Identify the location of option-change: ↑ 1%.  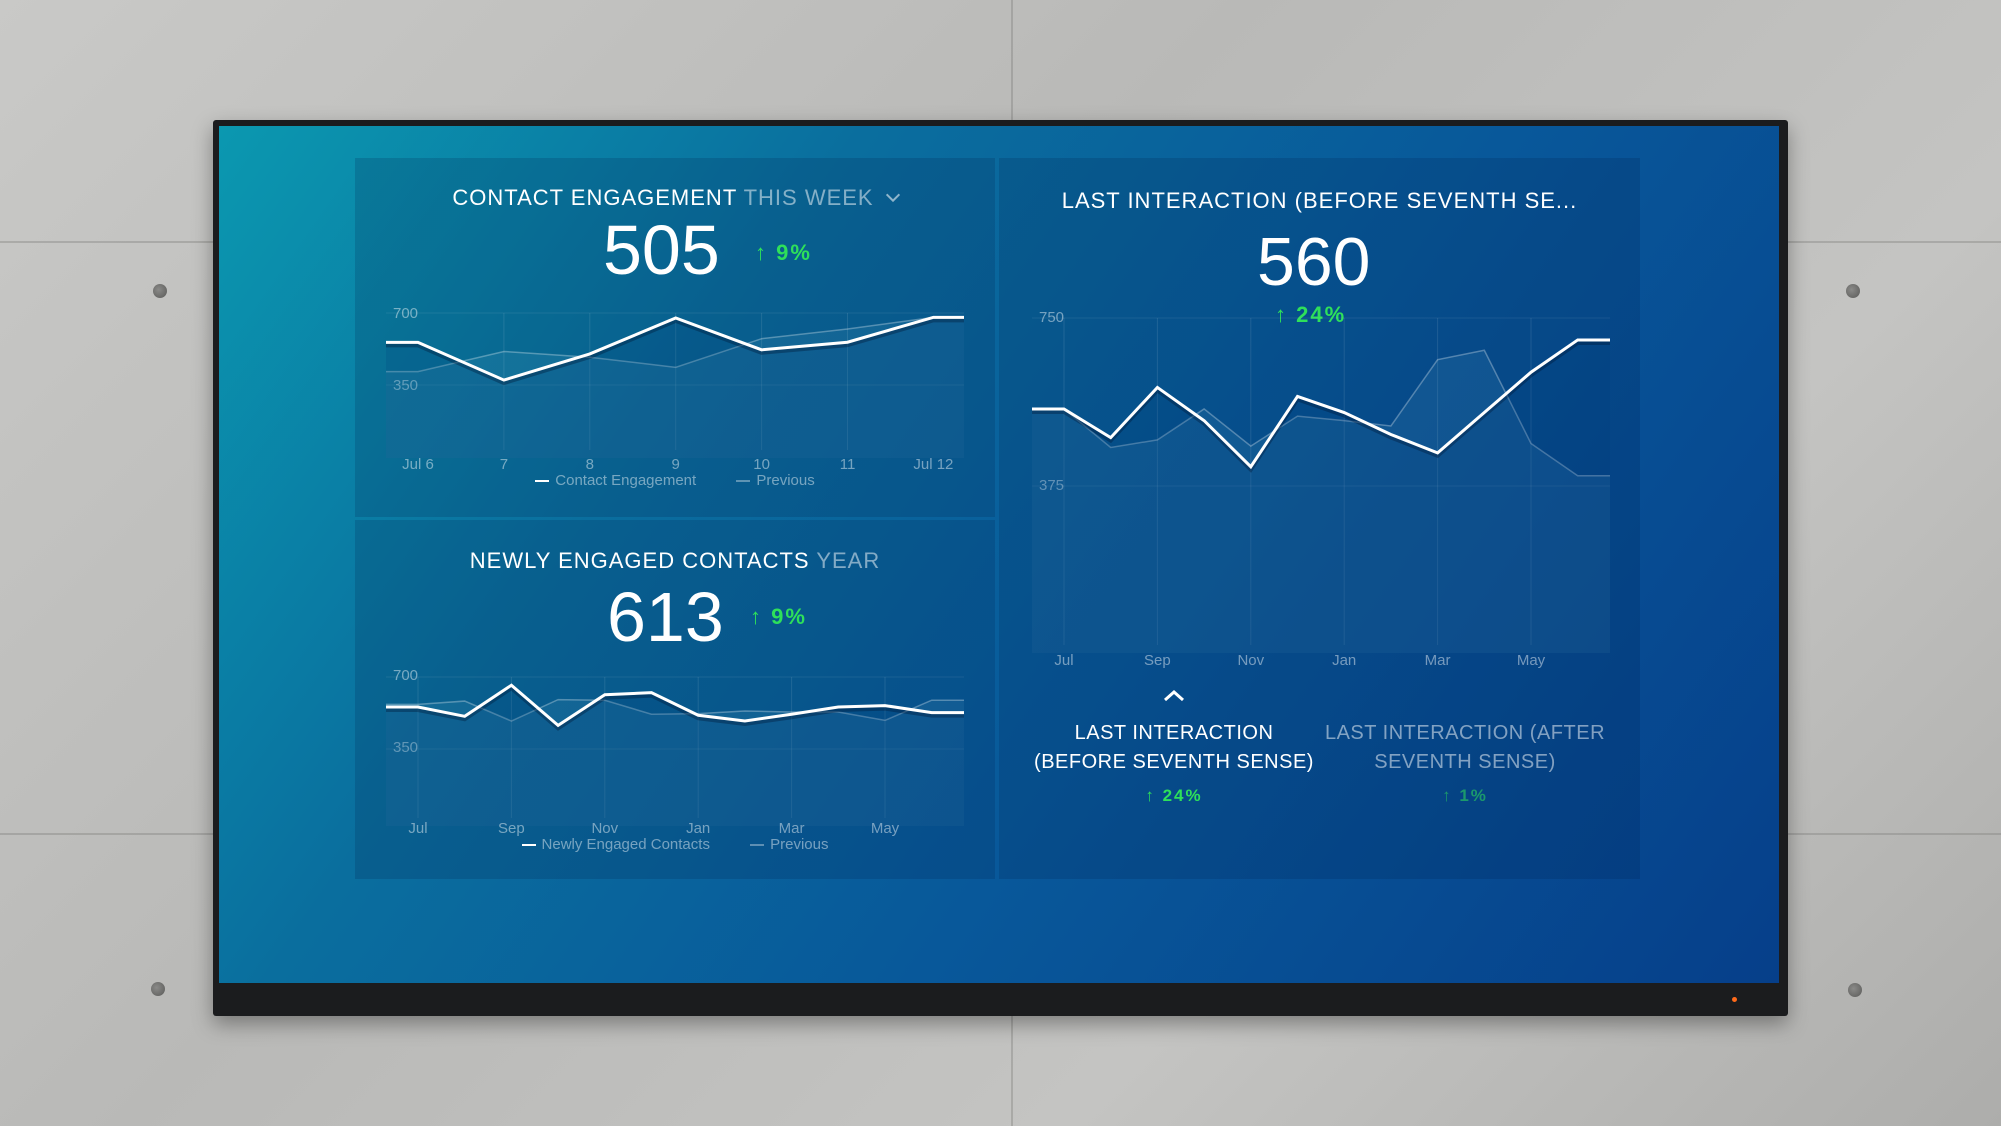
(1465, 795).